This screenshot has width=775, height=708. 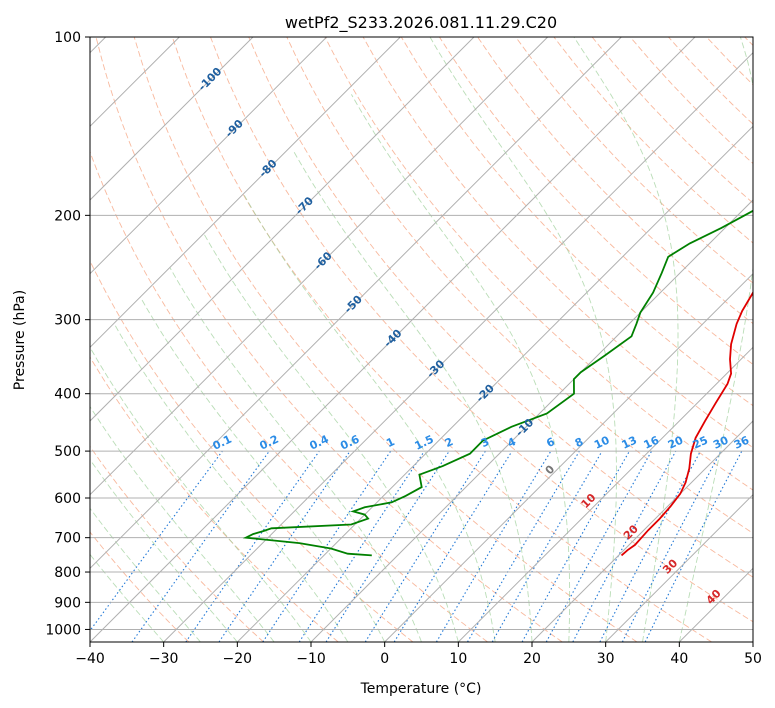 I want to click on y-tick-label: 400, so click(x=67, y=395).